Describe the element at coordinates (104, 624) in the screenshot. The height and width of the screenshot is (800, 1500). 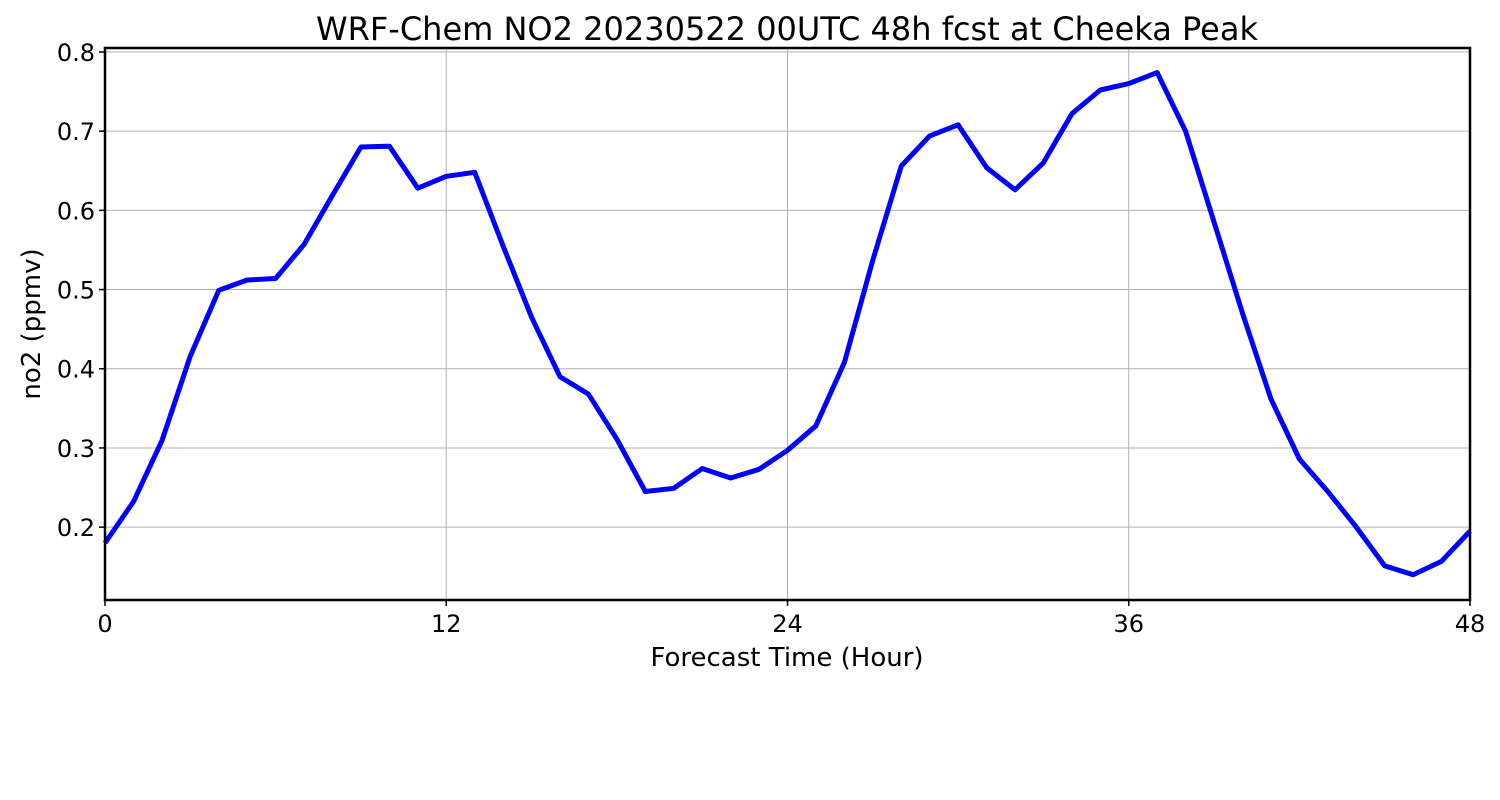
I see `x-tick-label: 0` at that location.